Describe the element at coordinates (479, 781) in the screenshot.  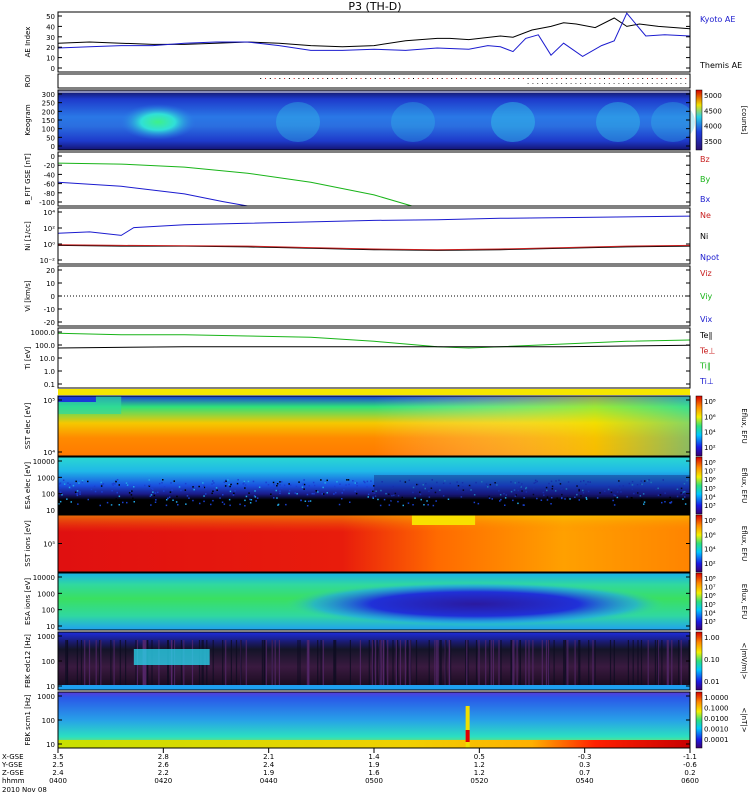
I see `x-tick-label-t: 0520` at that location.